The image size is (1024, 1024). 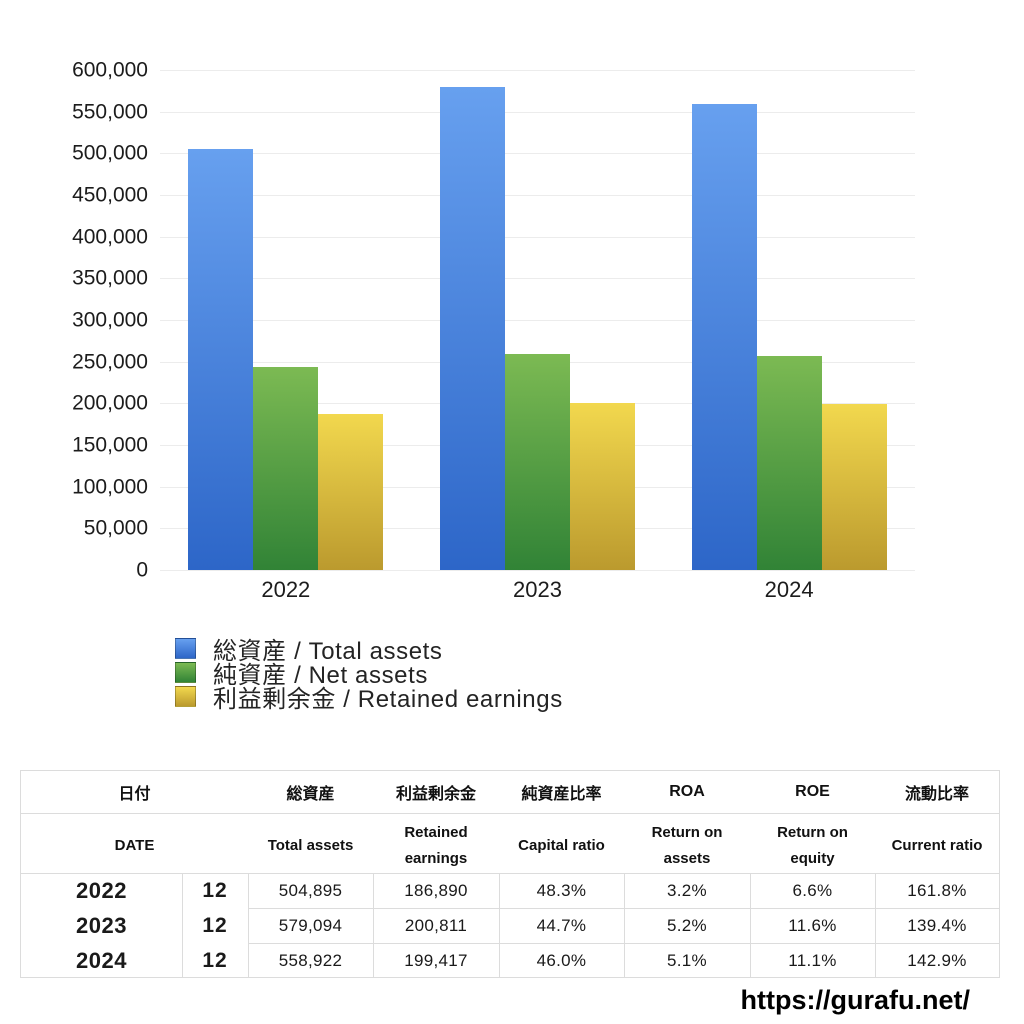 What do you see at coordinates (510, 925) in the screenshot?
I see `table-row: 2023 12 579,094 200,811 44.7% 5.2% 11.6% 139.4%` at bounding box center [510, 925].